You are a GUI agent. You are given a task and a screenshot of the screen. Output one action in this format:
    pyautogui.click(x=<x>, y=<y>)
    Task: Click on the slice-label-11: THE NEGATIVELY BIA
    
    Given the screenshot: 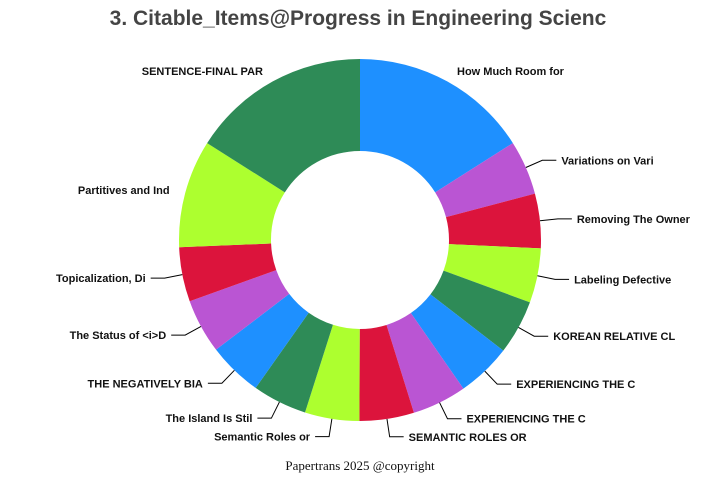 What is the action you would take?
    pyautogui.click(x=145, y=384)
    